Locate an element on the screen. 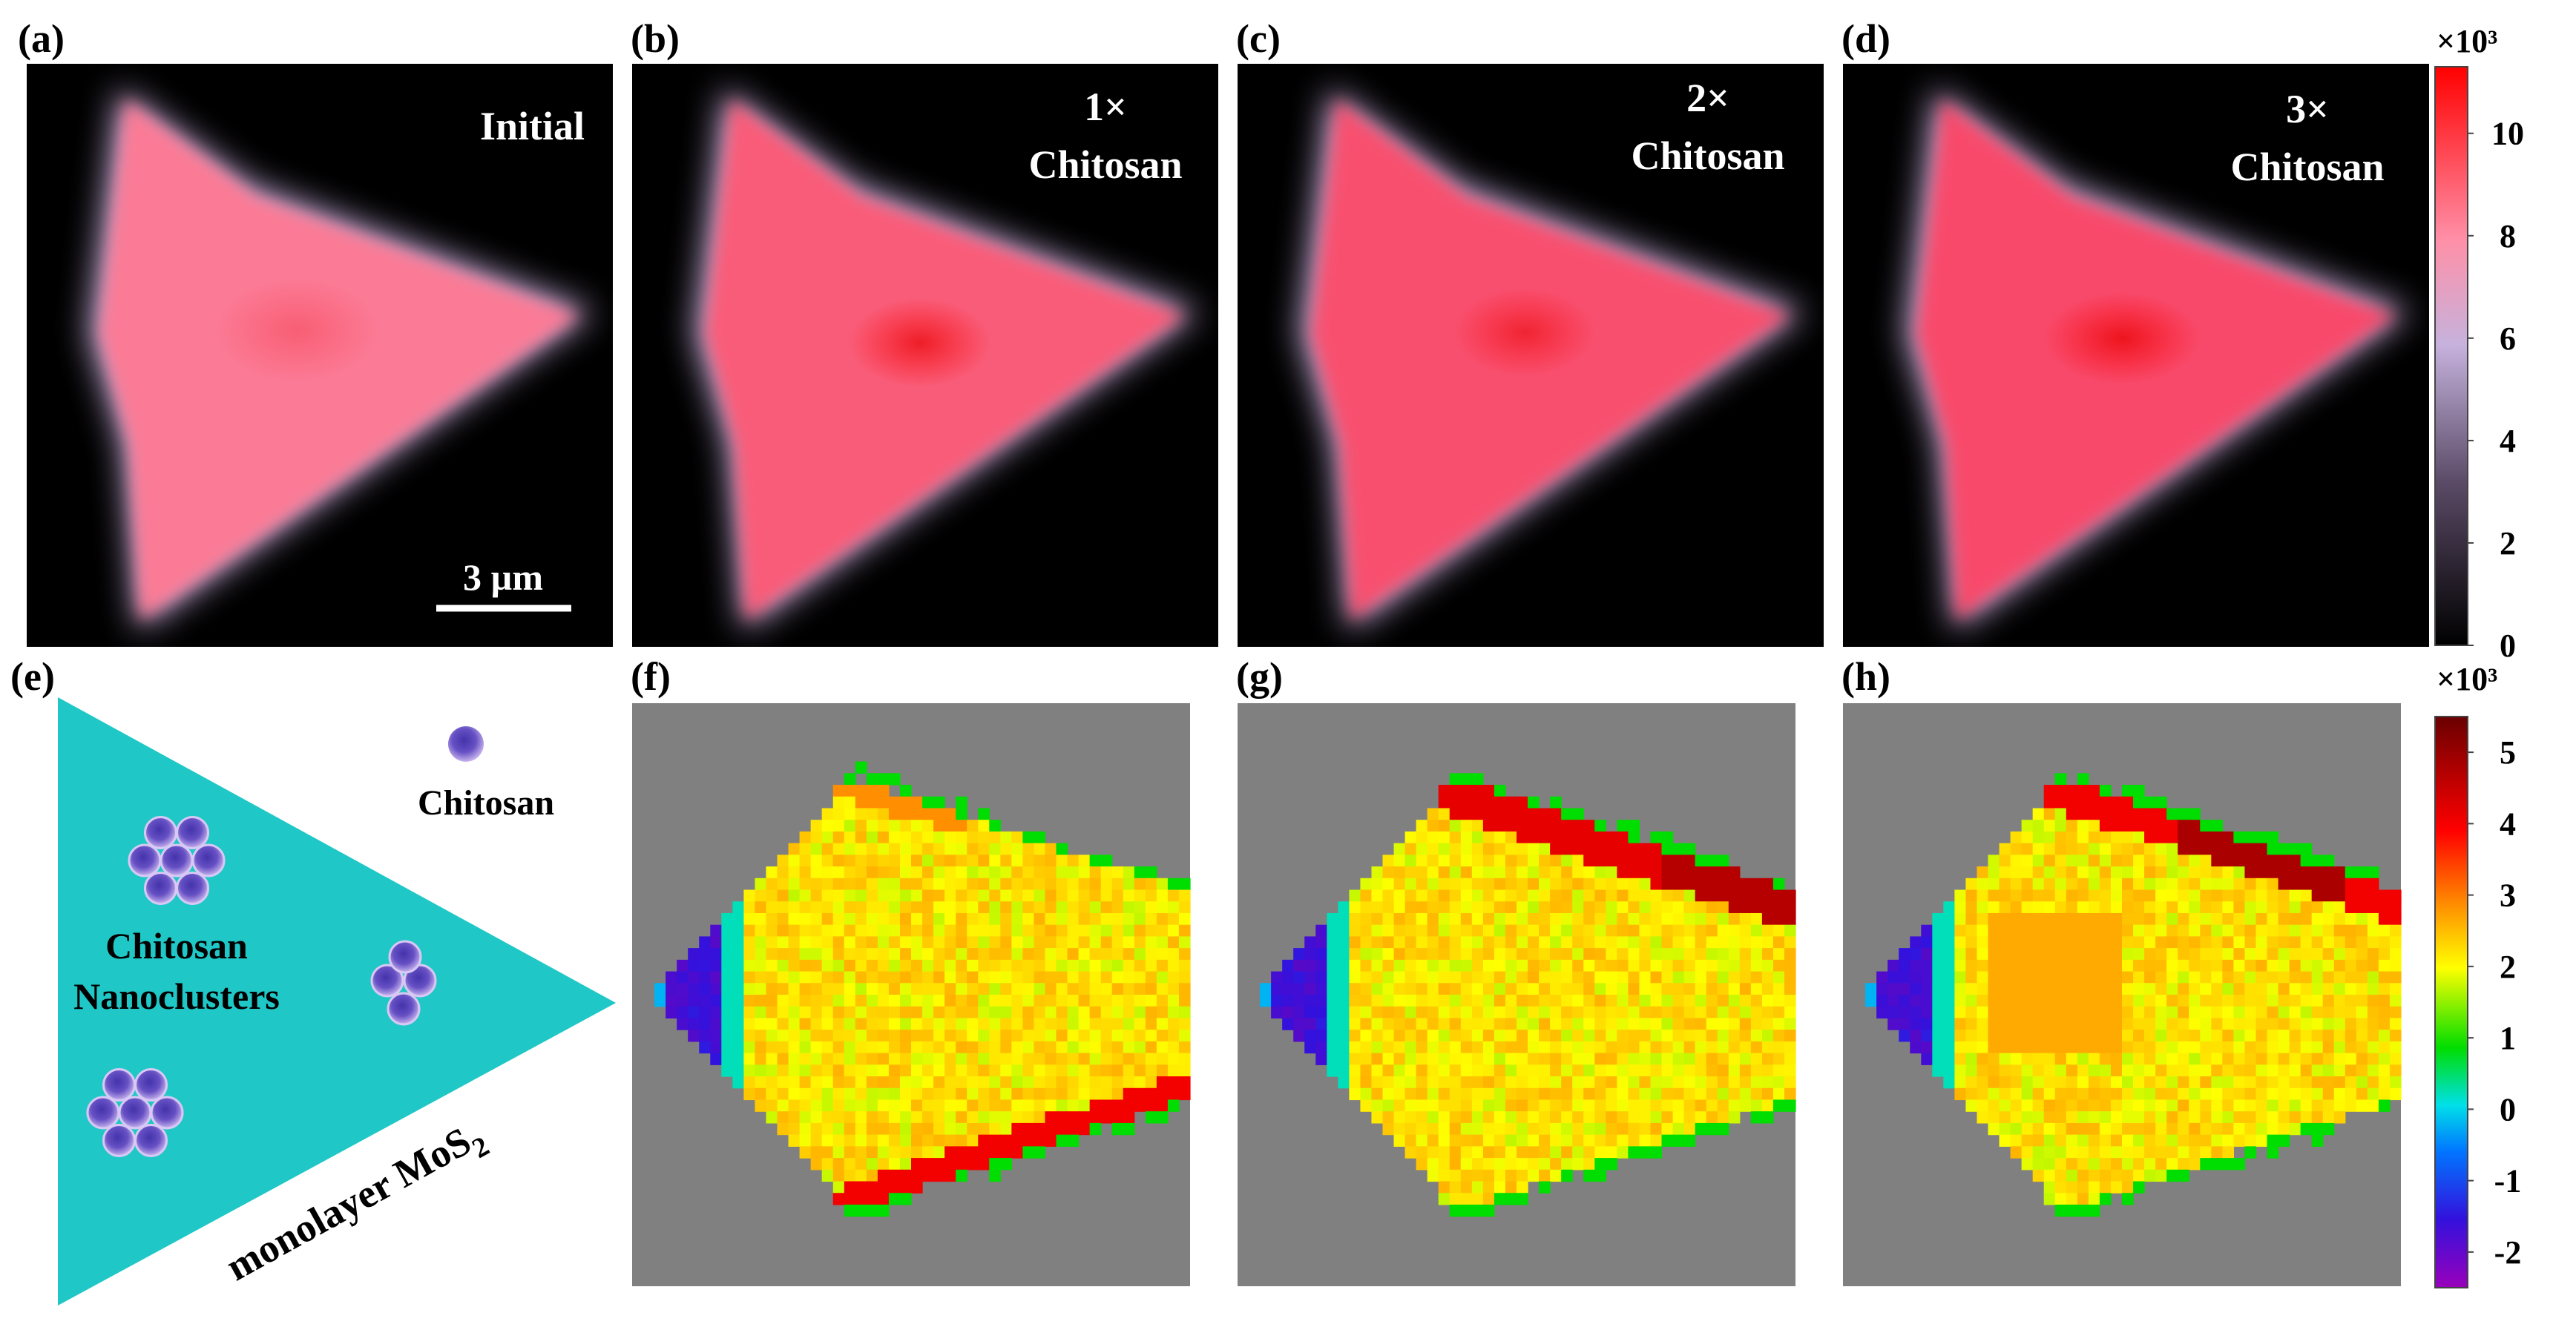 The height and width of the screenshot is (1330, 2576). chitosan-particle is located at coordinates (135, 1113).